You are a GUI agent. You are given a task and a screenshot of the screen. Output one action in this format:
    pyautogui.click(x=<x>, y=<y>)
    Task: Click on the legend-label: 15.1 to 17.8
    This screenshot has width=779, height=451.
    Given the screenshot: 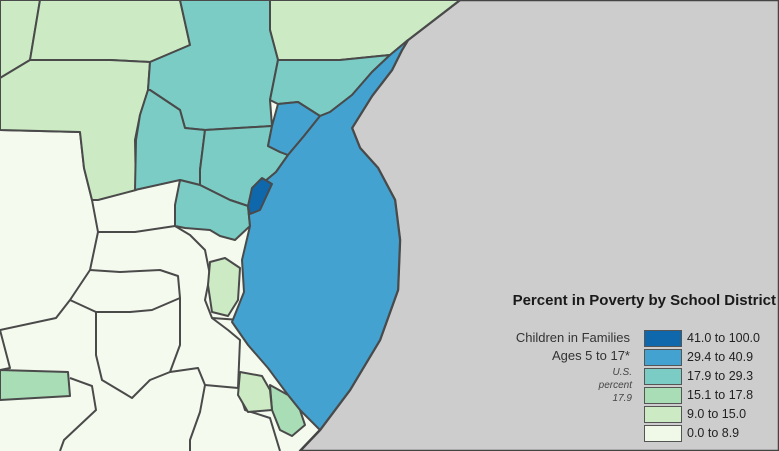 What is the action you would take?
    pyautogui.click(x=720, y=395)
    